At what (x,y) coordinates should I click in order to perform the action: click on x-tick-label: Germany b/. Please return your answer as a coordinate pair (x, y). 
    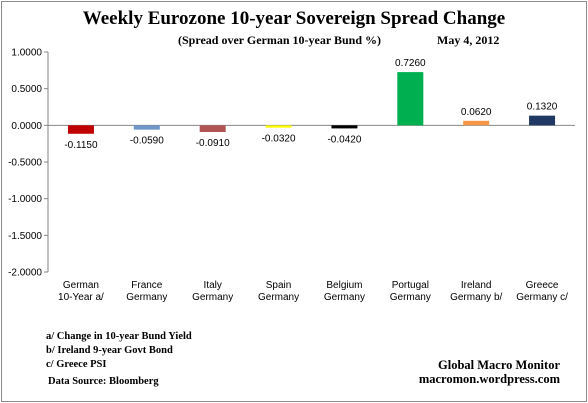
    Looking at the image, I should click on (476, 297).